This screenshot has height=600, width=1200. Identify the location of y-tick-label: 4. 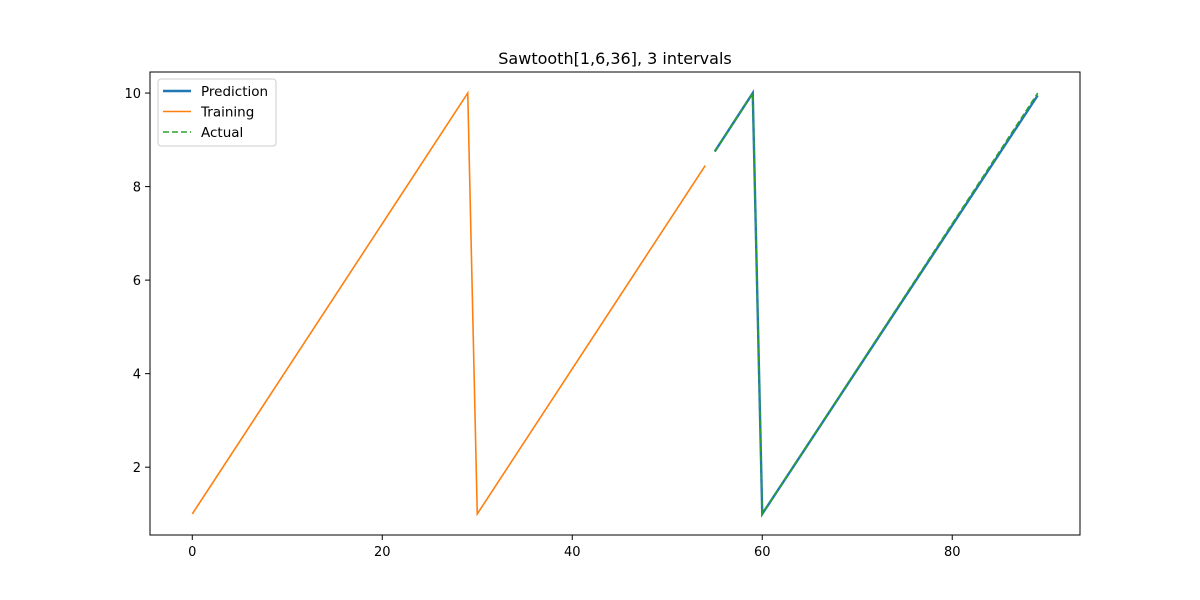
(137, 375).